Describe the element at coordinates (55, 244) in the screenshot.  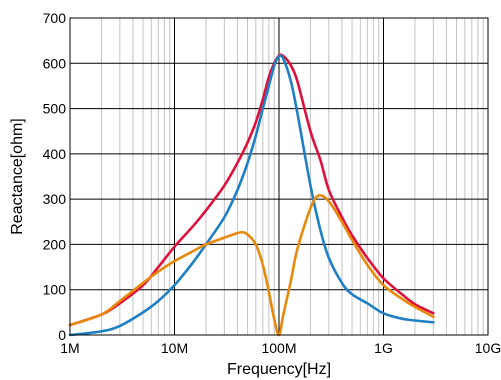
I see `y-tick-label: 200` at that location.